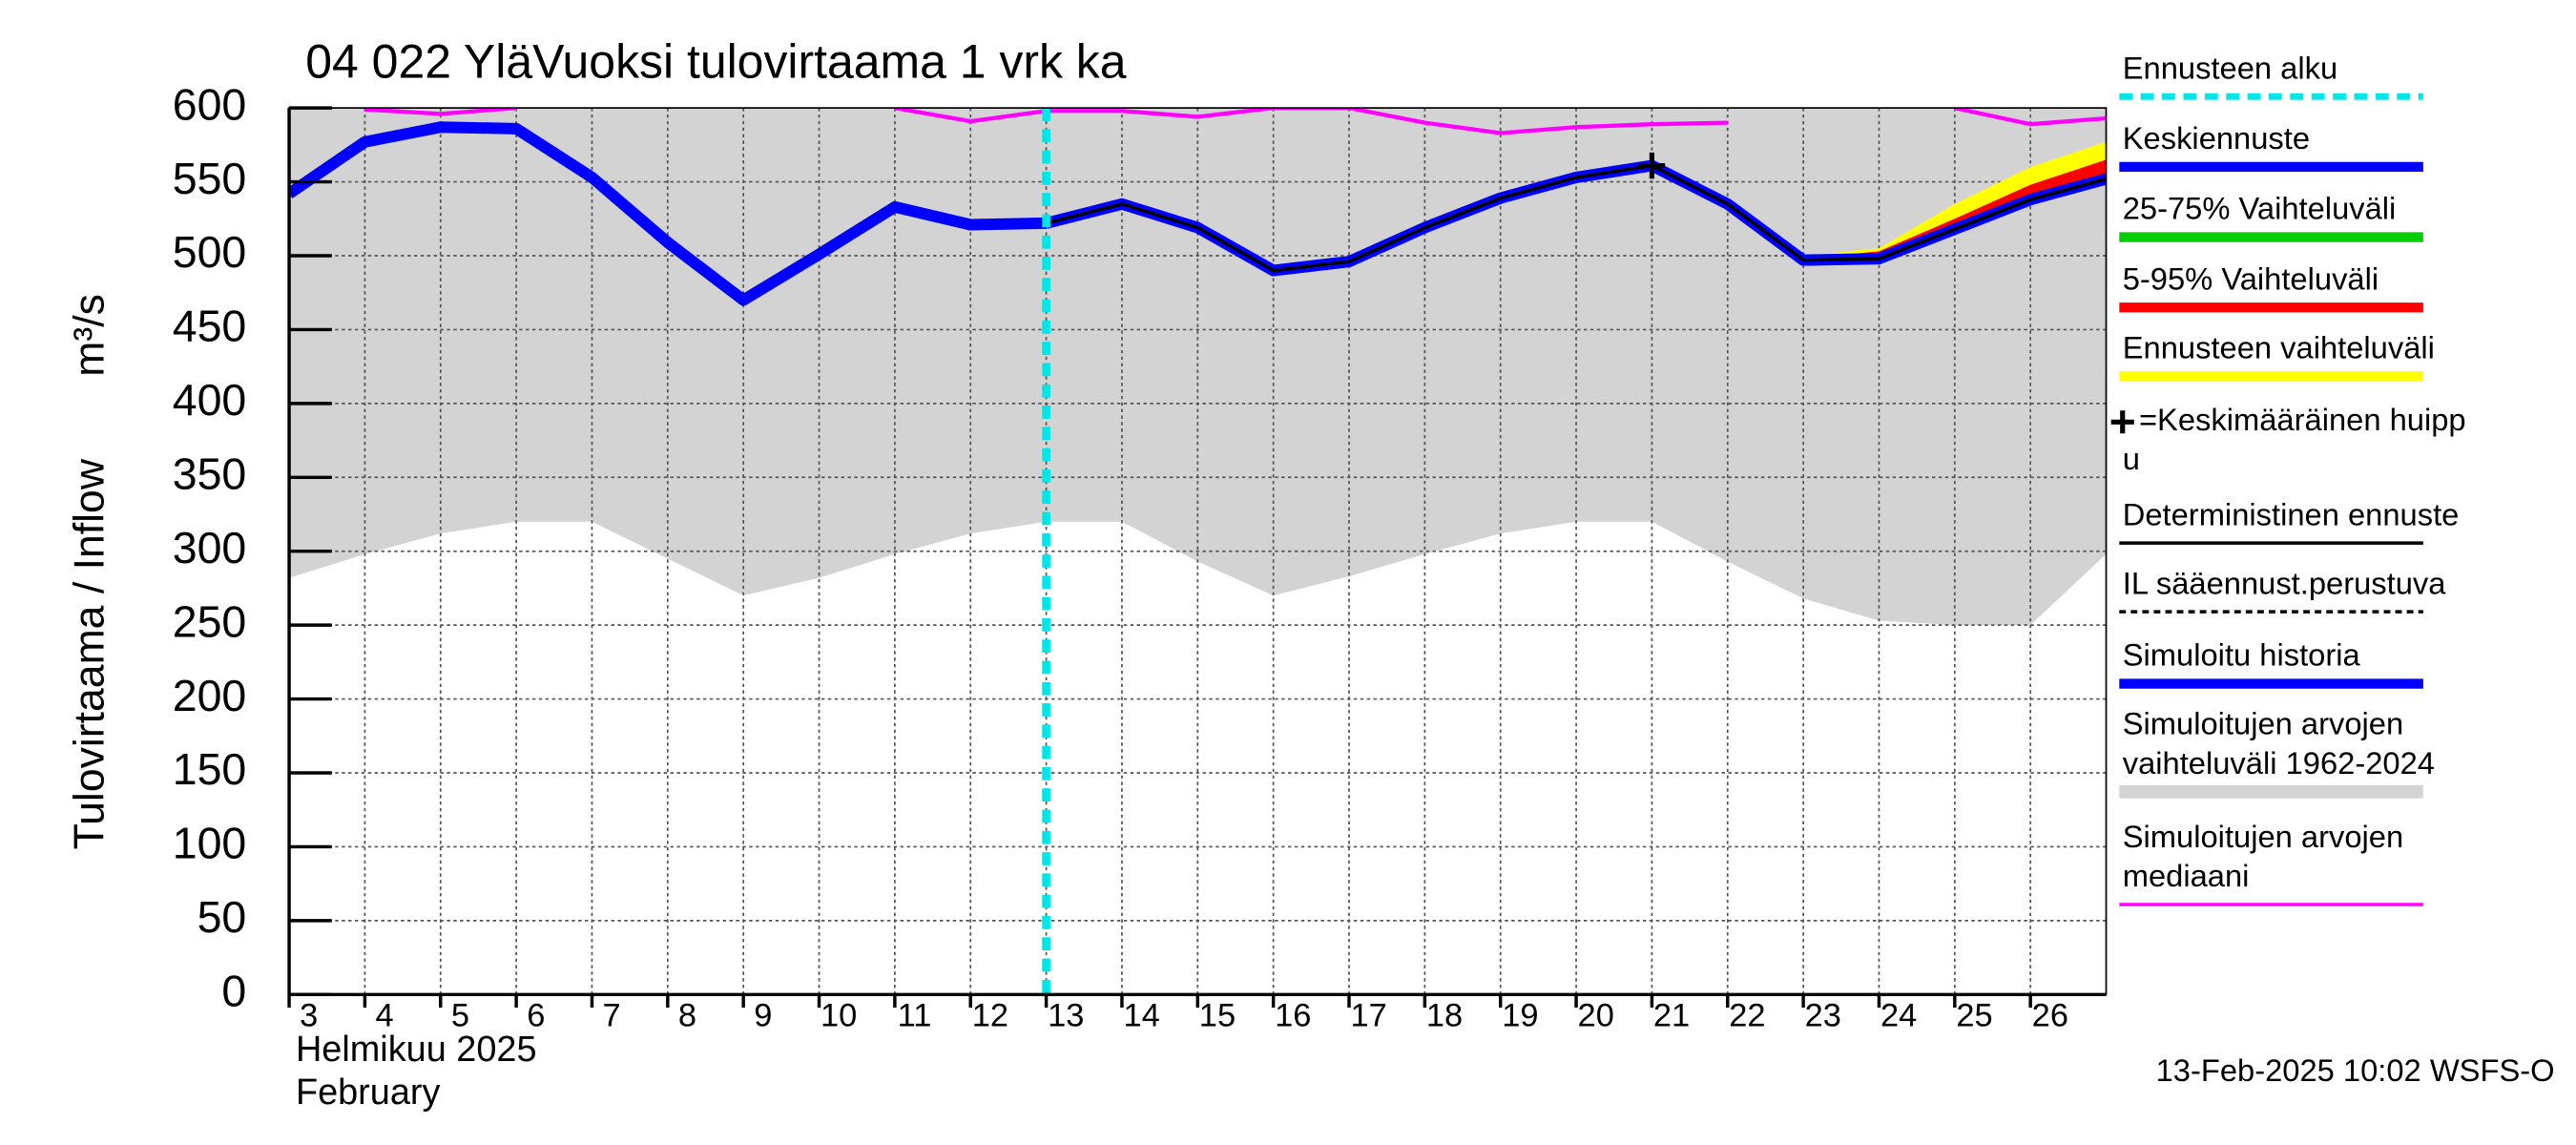  What do you see at coordinates (416, 1050) in the screenshot?
I see `x-axis-label: Helmikuu 2025` at bounding box center [416, 1050].